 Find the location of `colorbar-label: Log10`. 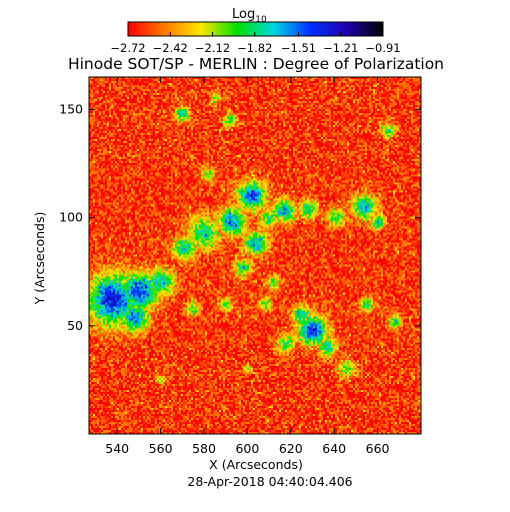

colorbar-label: Log10 is located at coordinates (249, 16).